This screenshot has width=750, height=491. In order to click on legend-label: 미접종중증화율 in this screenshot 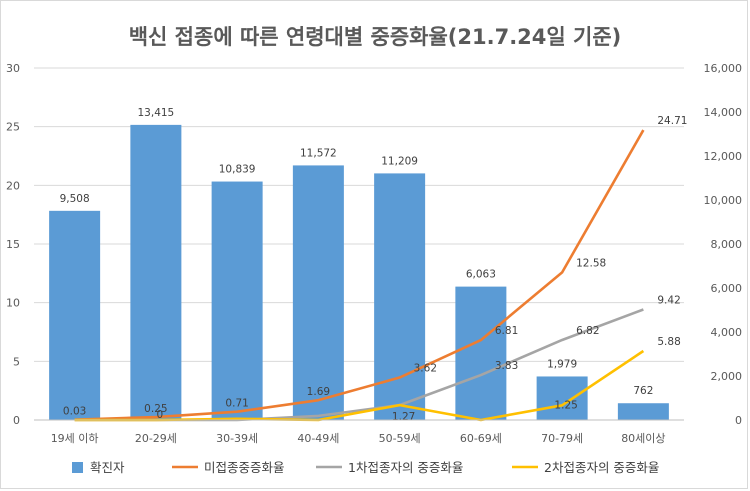, I will do `click(244, 467)`.